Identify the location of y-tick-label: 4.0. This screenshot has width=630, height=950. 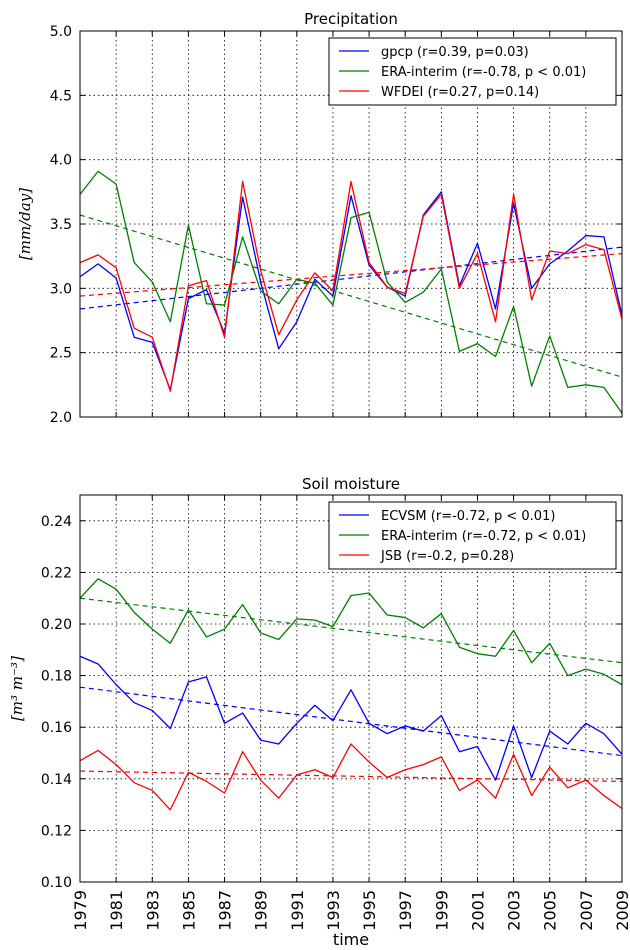
(61, 161).